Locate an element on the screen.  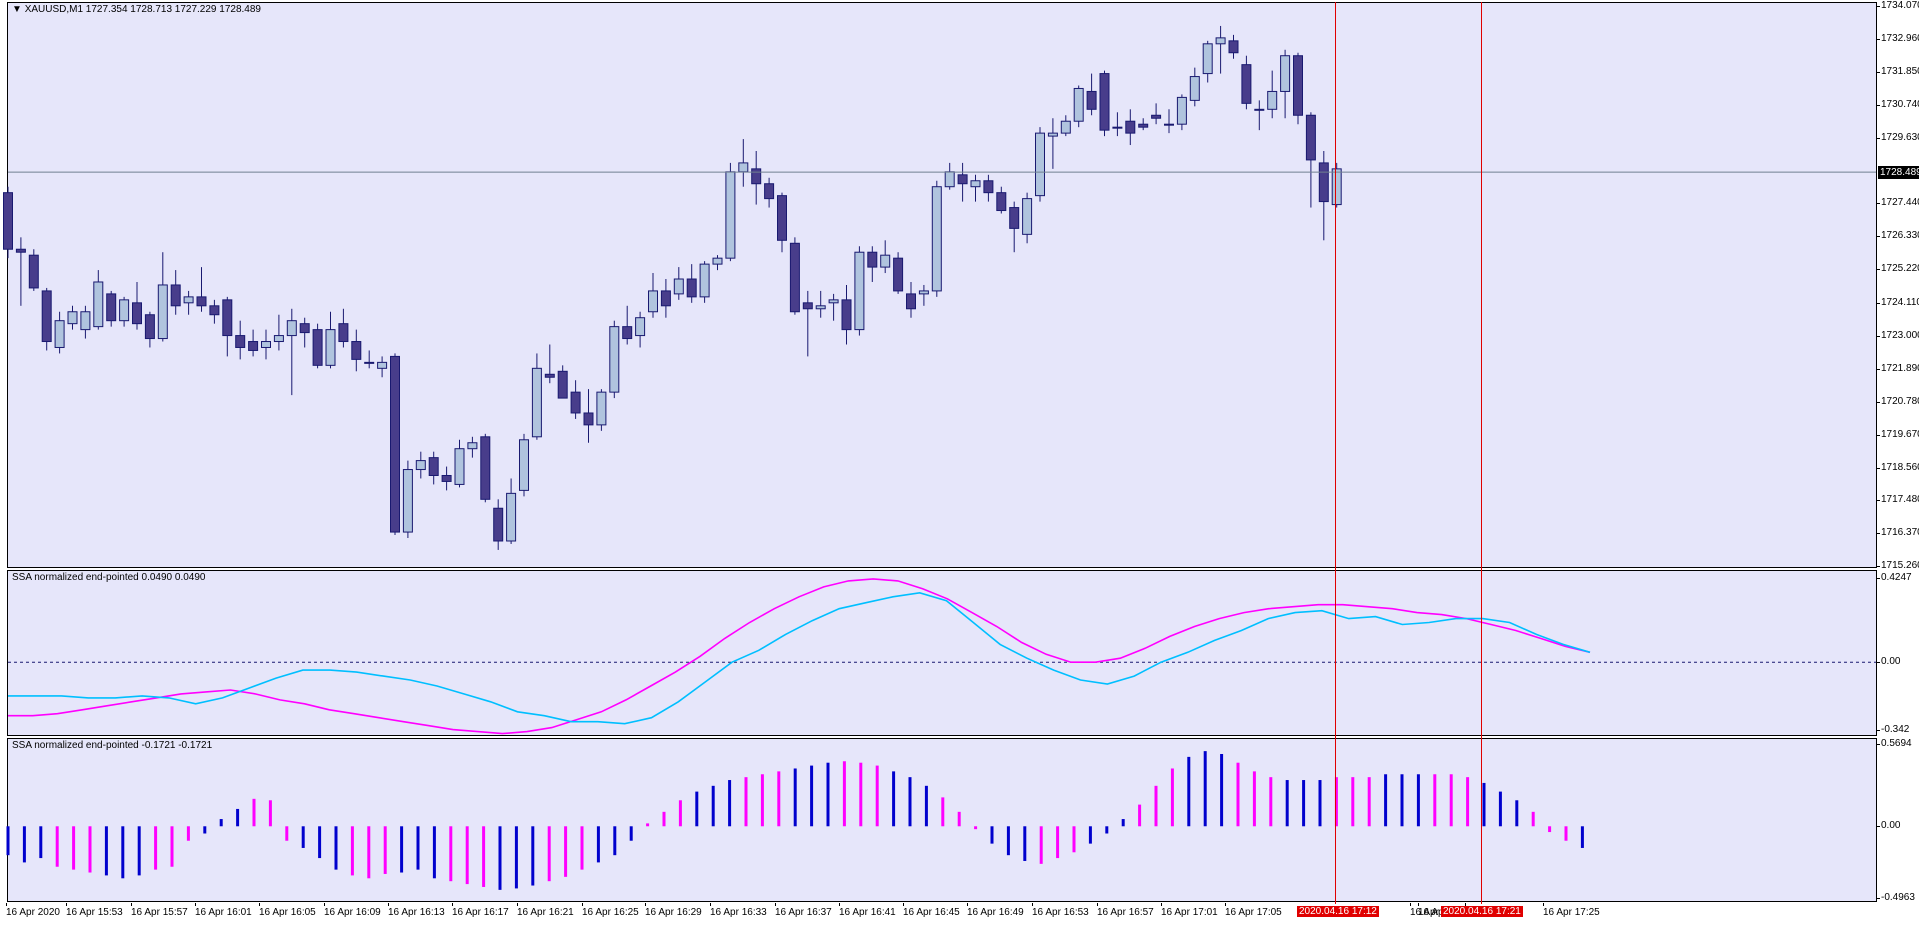
time-axis-label: 16 Apr 17:13 is located at coordinates (1438, 910).